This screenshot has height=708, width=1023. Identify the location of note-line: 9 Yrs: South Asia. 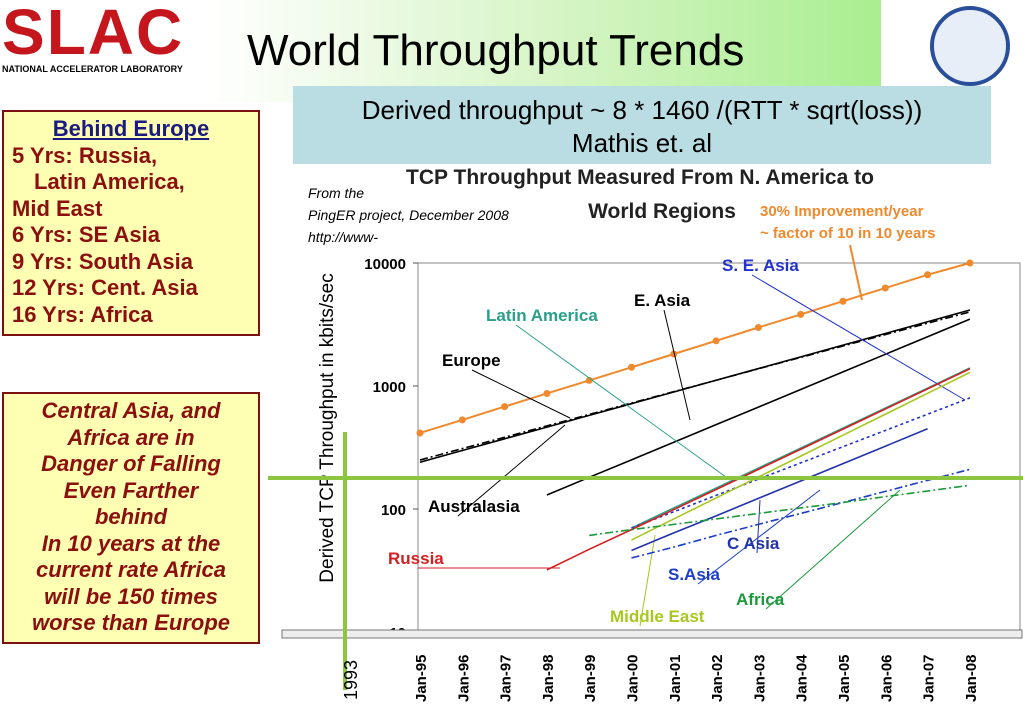
(102, 261).